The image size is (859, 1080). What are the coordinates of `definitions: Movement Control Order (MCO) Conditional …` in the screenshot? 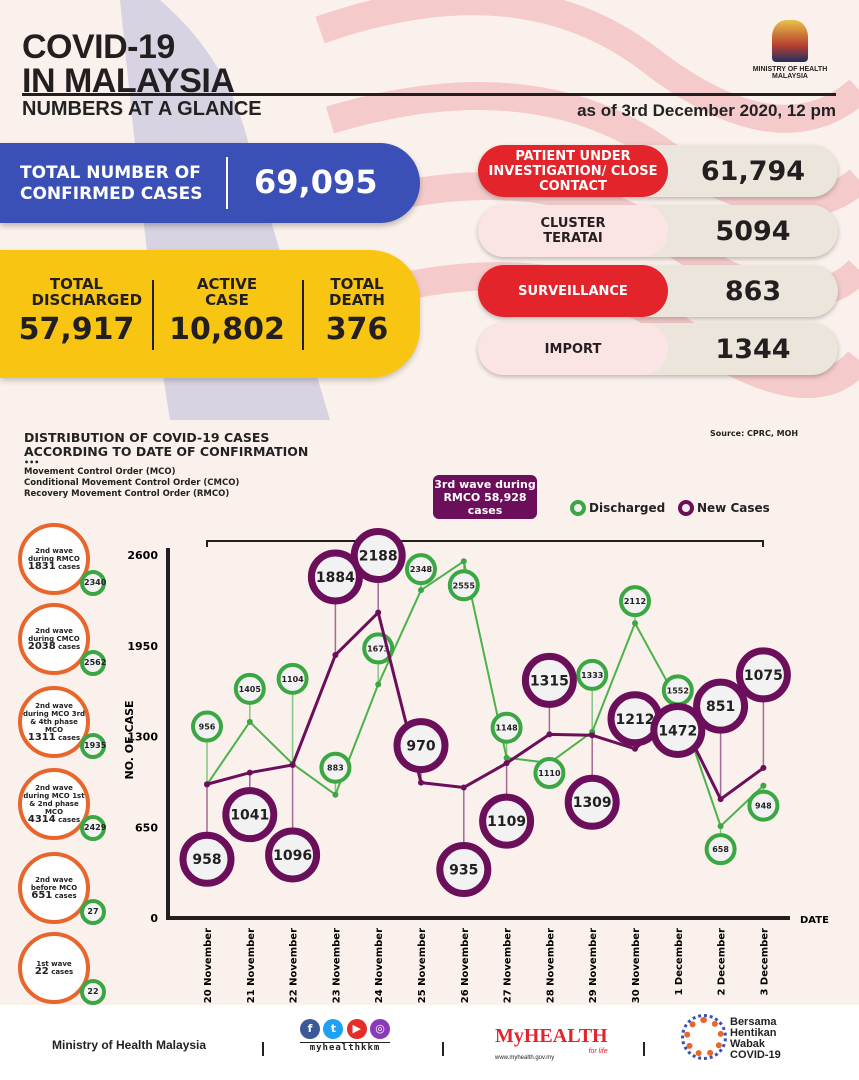 It's located at (132, 483).